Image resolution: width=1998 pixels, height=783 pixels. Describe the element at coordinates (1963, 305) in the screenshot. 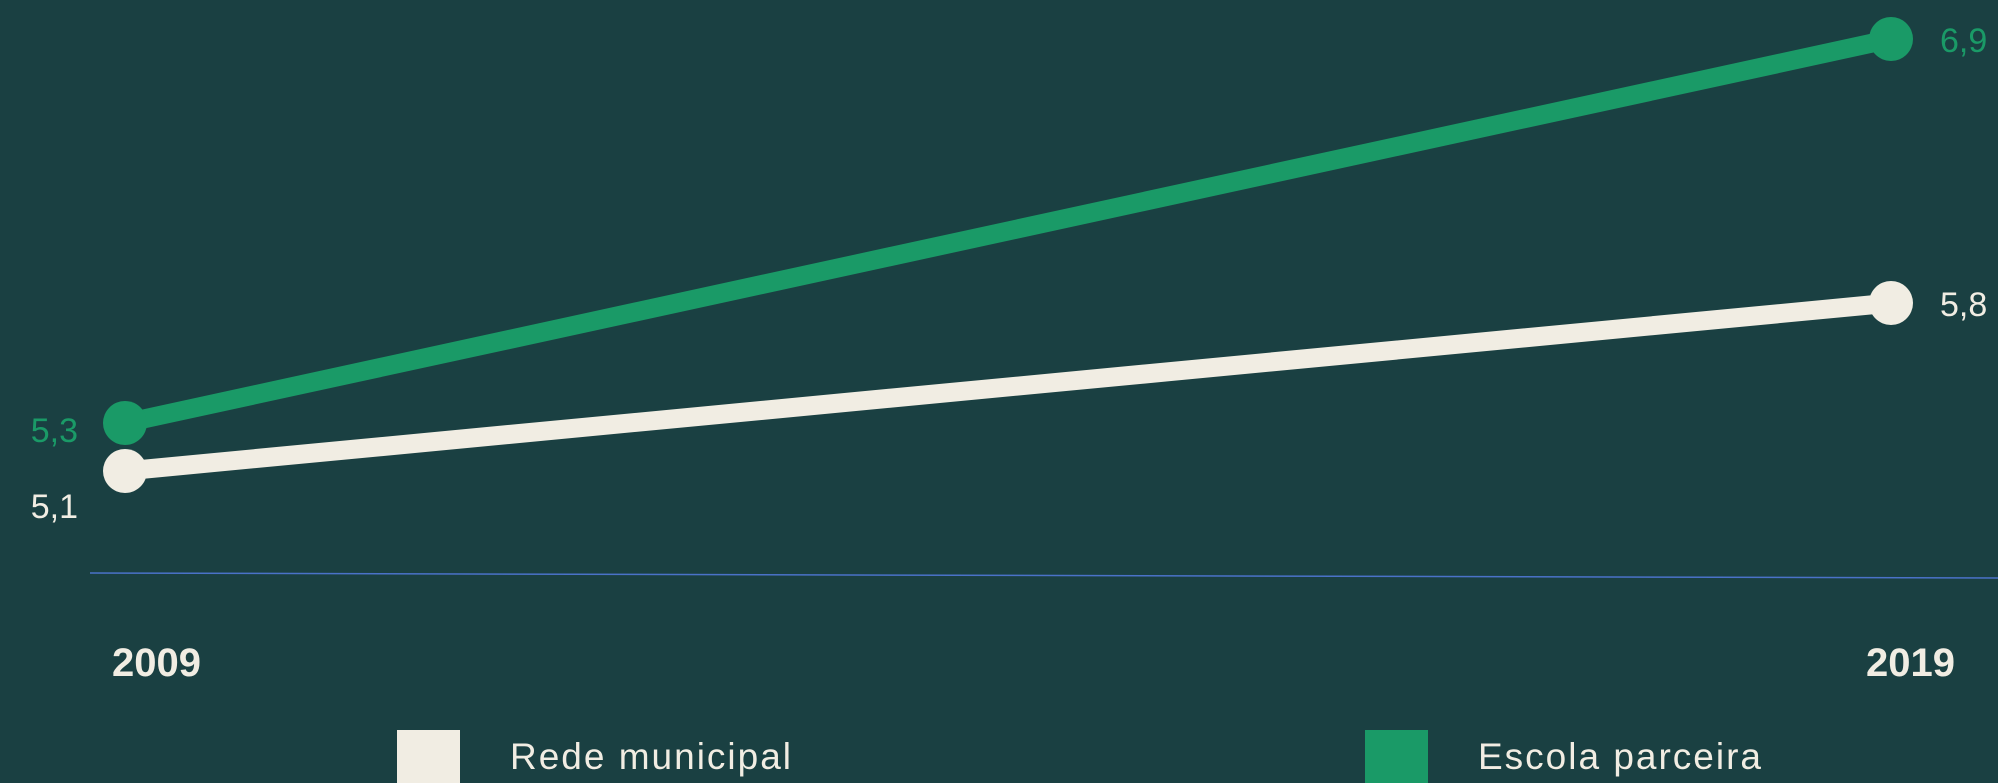

I see `data-label-rede-municipal-2019: 5,8` at that location.